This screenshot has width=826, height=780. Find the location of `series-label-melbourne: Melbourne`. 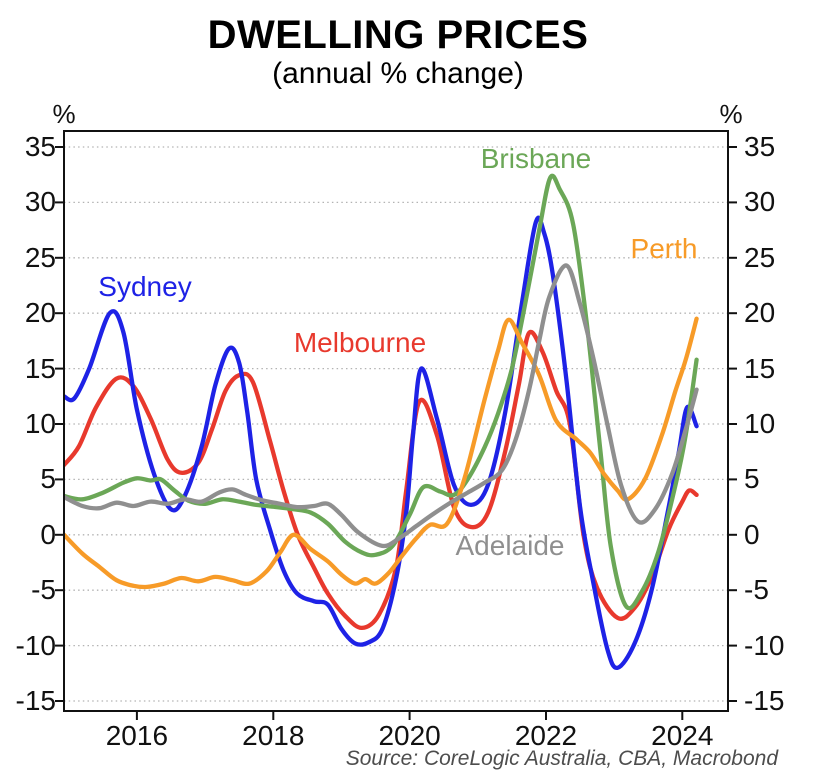

series-label-melbourne: Melbourne is located at coordinates (360, 342).